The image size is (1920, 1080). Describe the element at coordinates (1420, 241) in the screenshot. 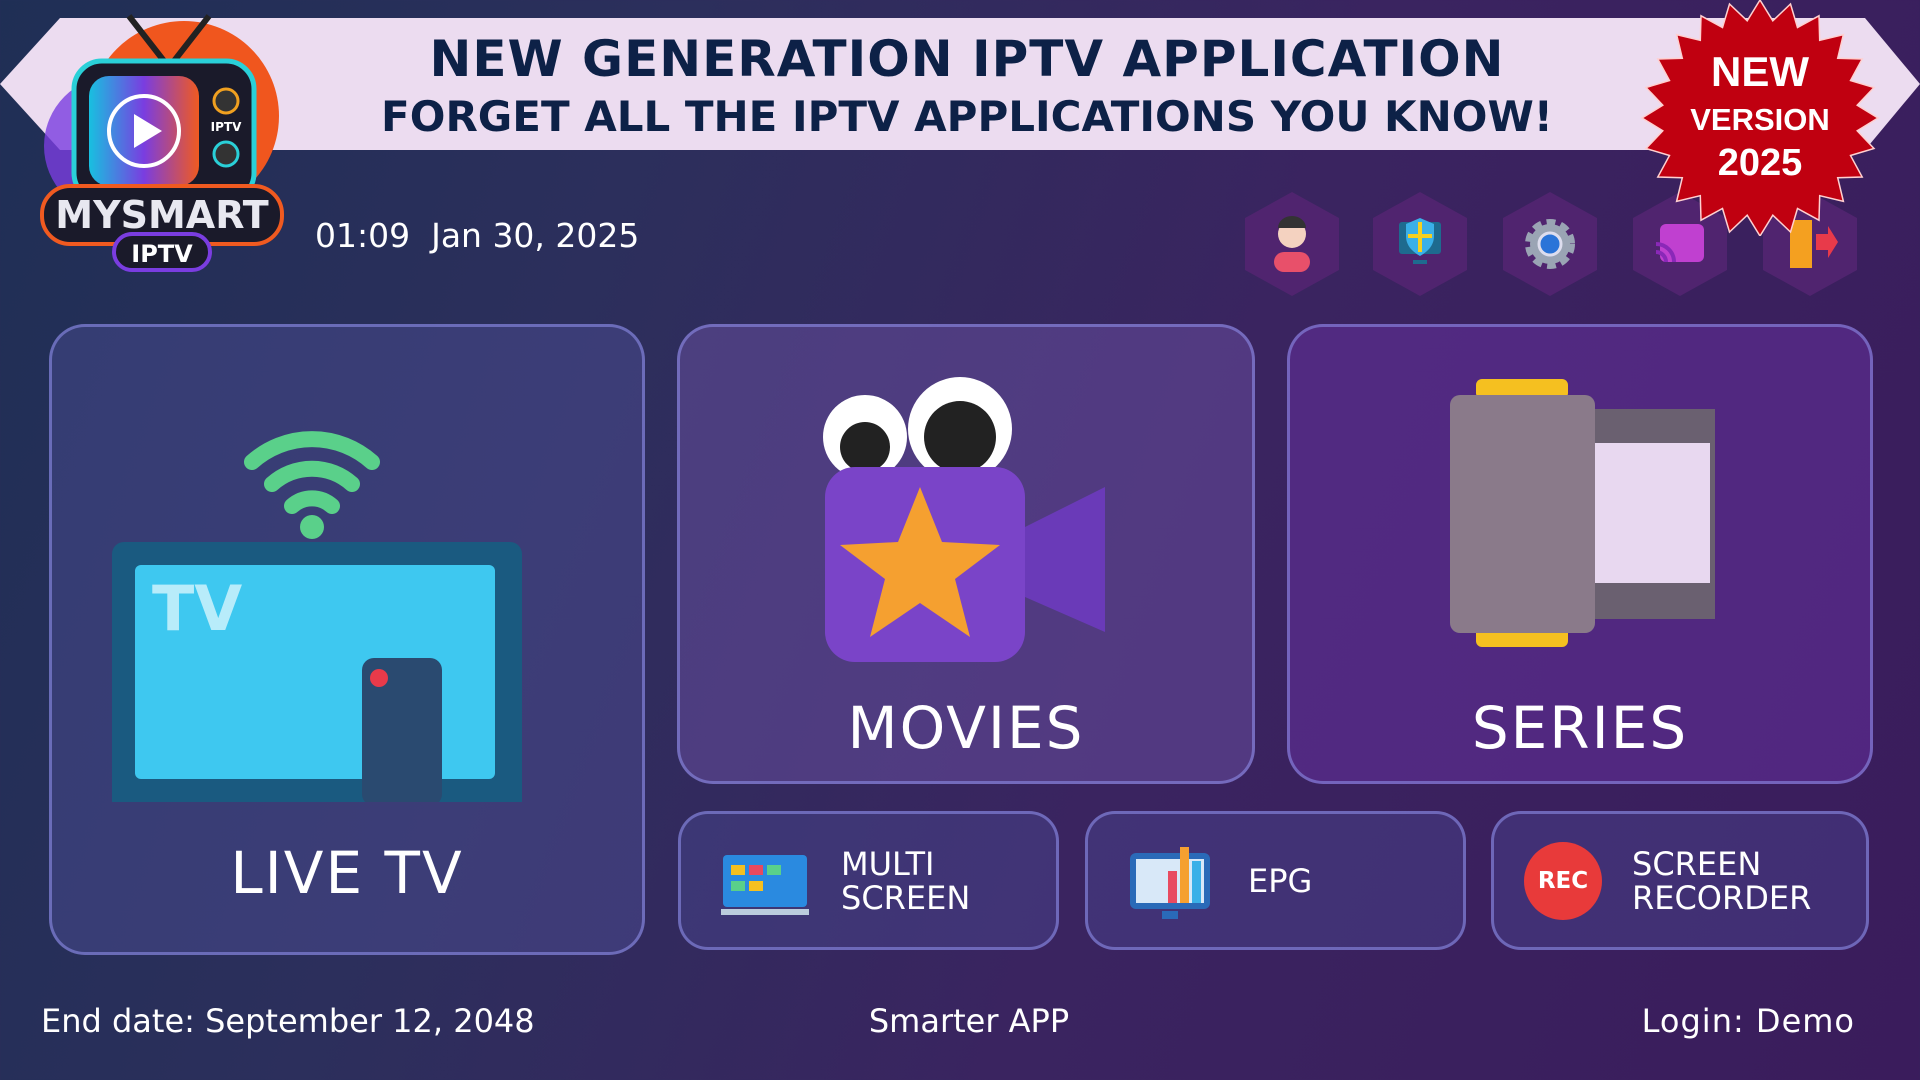

I see `vpn-shield-icon` at that location.